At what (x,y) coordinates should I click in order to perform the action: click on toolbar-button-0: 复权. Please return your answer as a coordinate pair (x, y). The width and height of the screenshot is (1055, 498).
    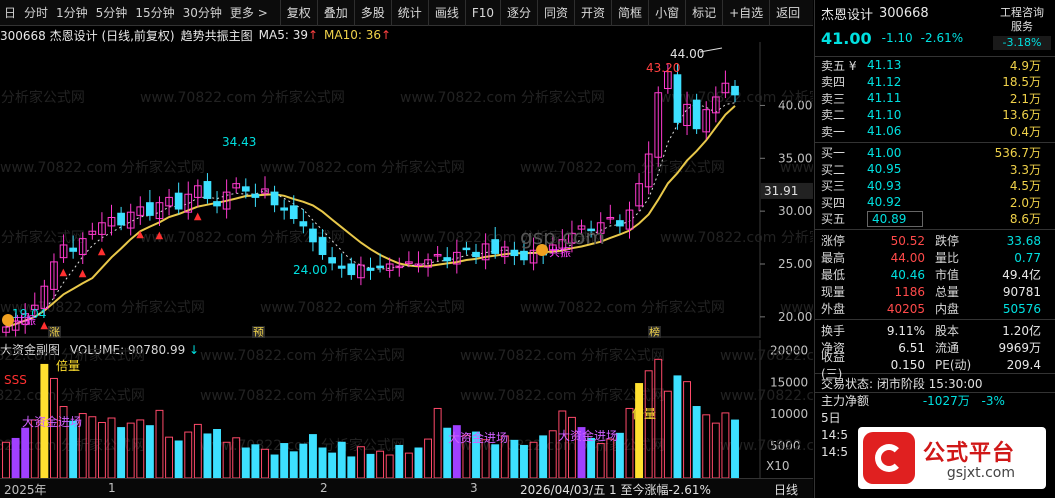
    Looking at the image, I should click on (298, 13).